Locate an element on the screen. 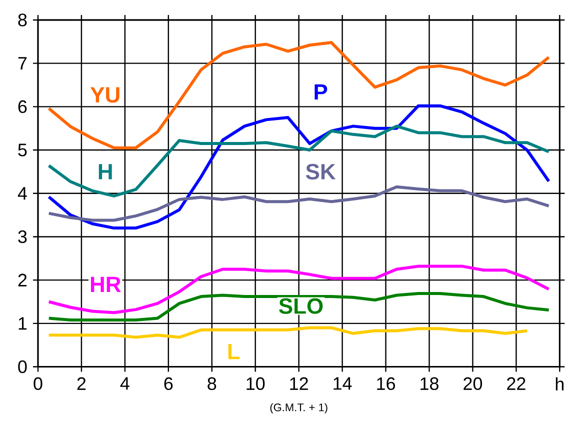 The image size is (568, 428). y-tick-label: 2 is located at coordinates (22, 280).